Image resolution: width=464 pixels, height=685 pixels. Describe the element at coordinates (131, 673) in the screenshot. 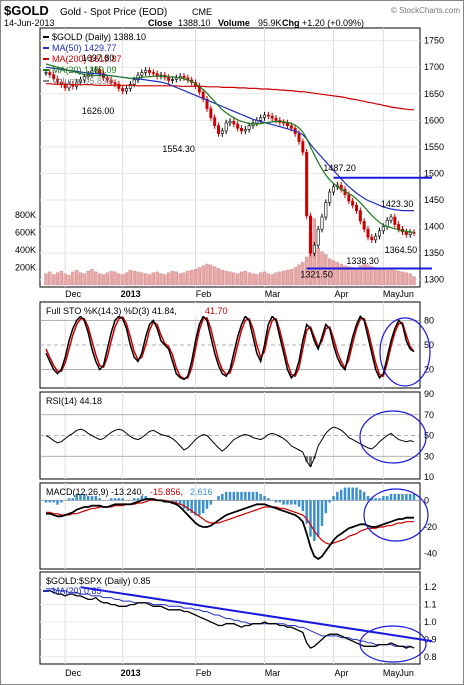

I see `bottom-x-tick-label: 2013` at that location.